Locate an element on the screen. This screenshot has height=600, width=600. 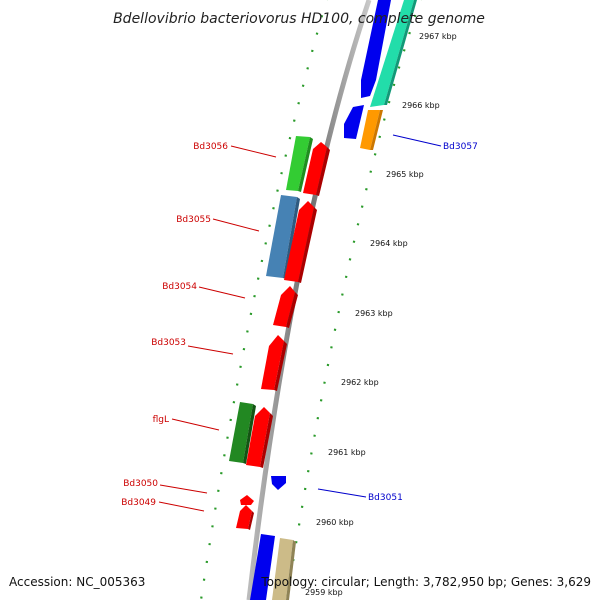
feature-bd3056-green is located at coordinates (298, 163).